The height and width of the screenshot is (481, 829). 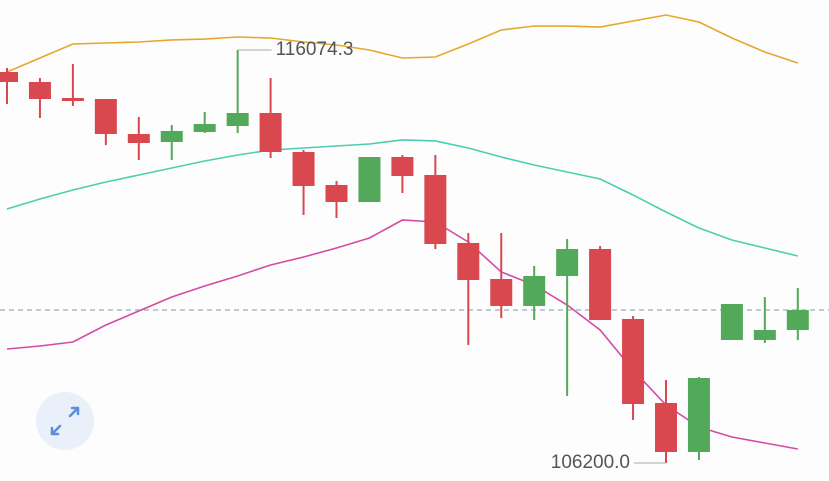 I want to click on expand-button-bg, so click(x=65, y=421).